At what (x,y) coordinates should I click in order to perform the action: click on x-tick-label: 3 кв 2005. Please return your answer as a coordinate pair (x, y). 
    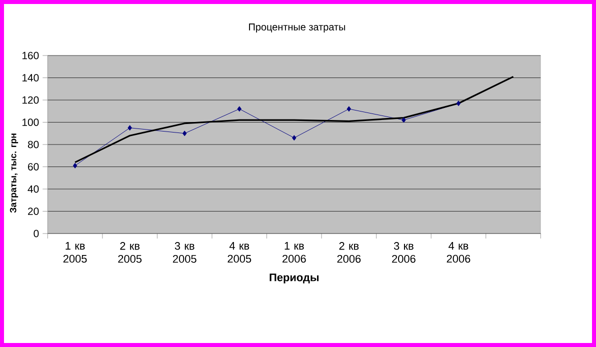
    Looking at the image, I should click on (184, 252).